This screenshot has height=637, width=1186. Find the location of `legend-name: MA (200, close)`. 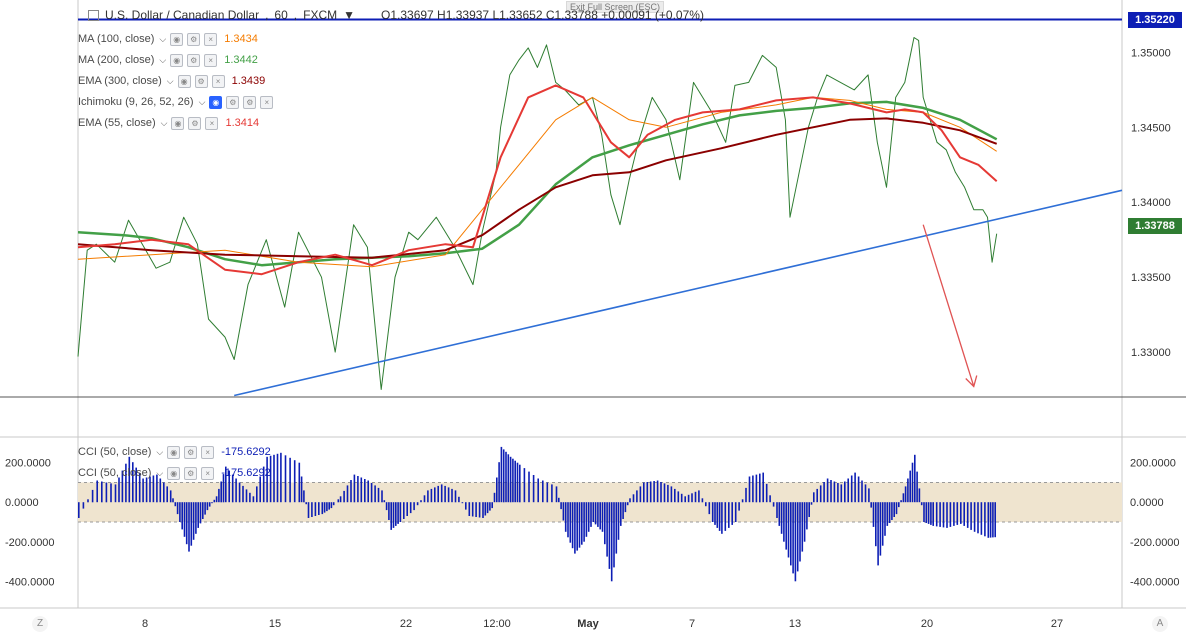

legend-name: MA (200, close) is located at coordinates (116, 60).